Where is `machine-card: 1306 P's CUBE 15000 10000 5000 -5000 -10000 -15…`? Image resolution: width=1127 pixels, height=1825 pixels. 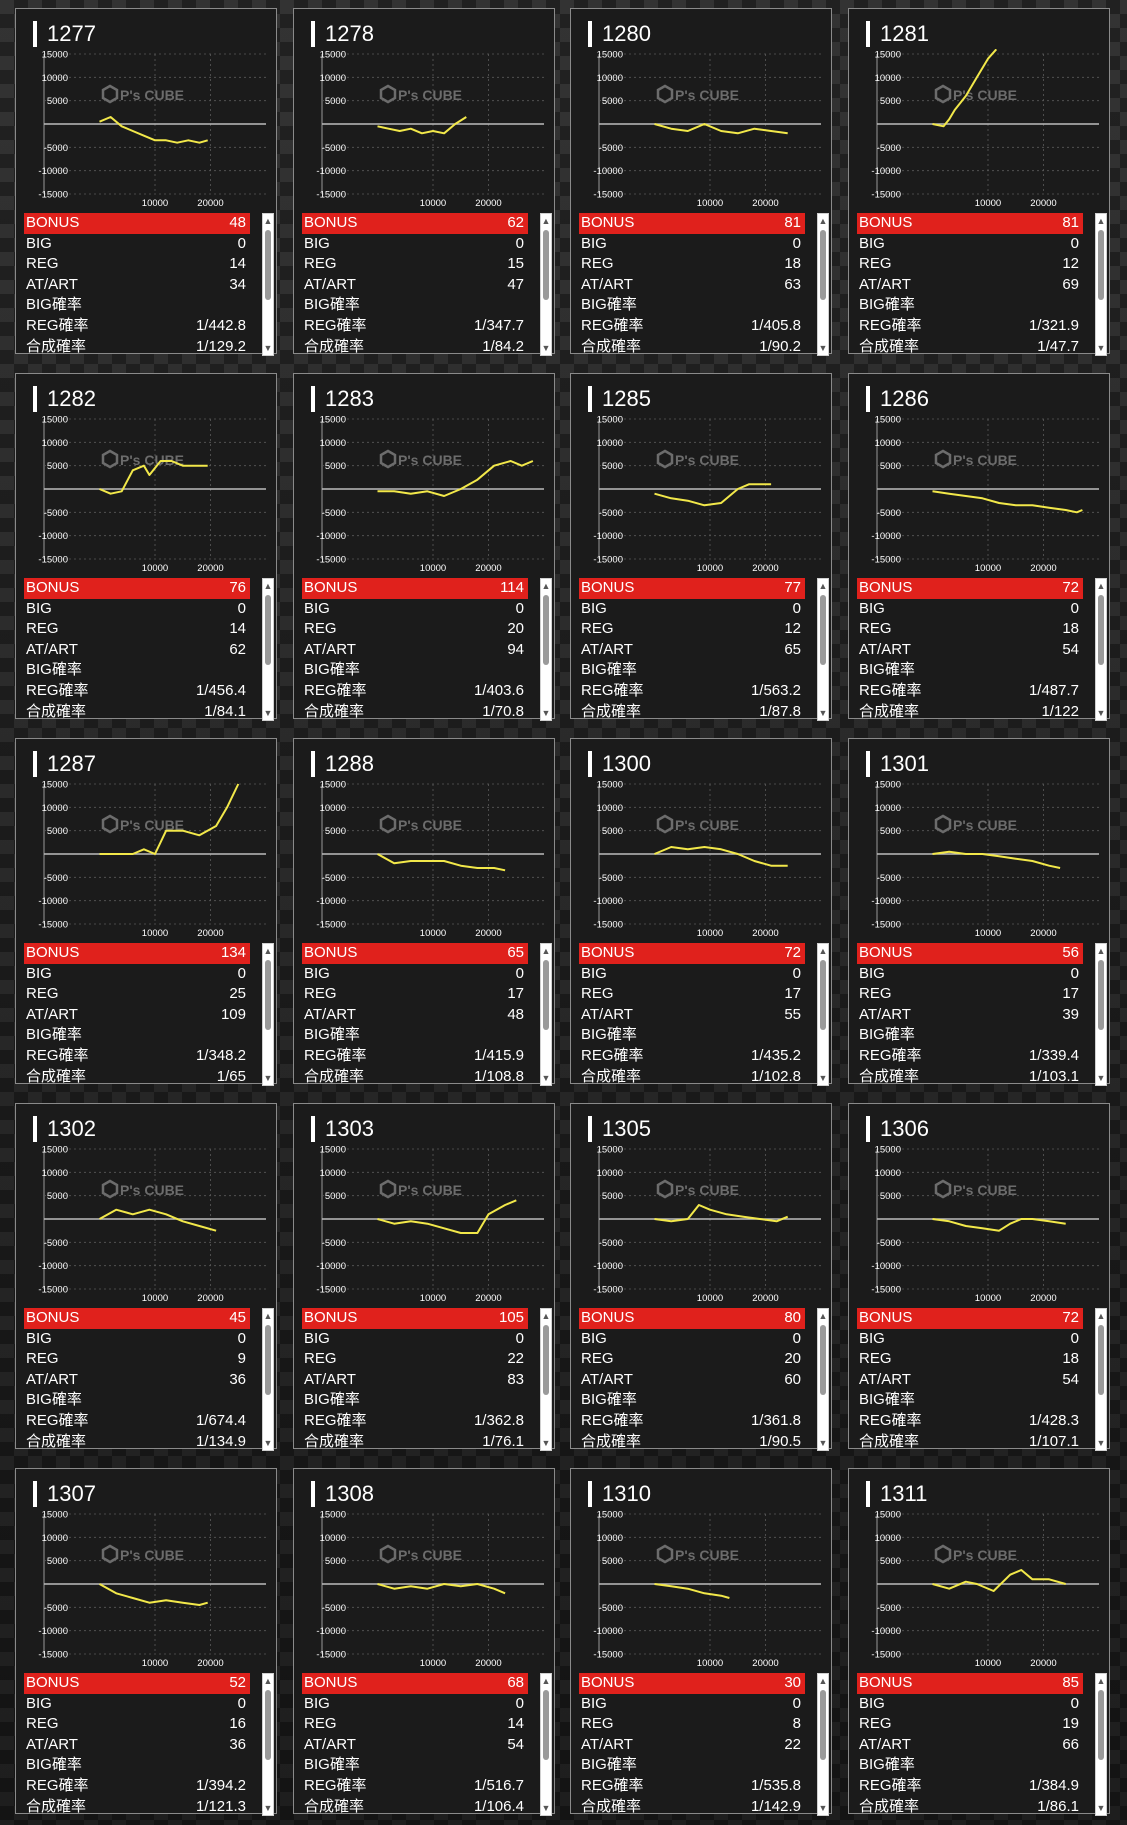
machine-card: 1306 P's CUBE 15000 10000 5000 -5000 -10000 -15… is located at coordinates (979, 1277).